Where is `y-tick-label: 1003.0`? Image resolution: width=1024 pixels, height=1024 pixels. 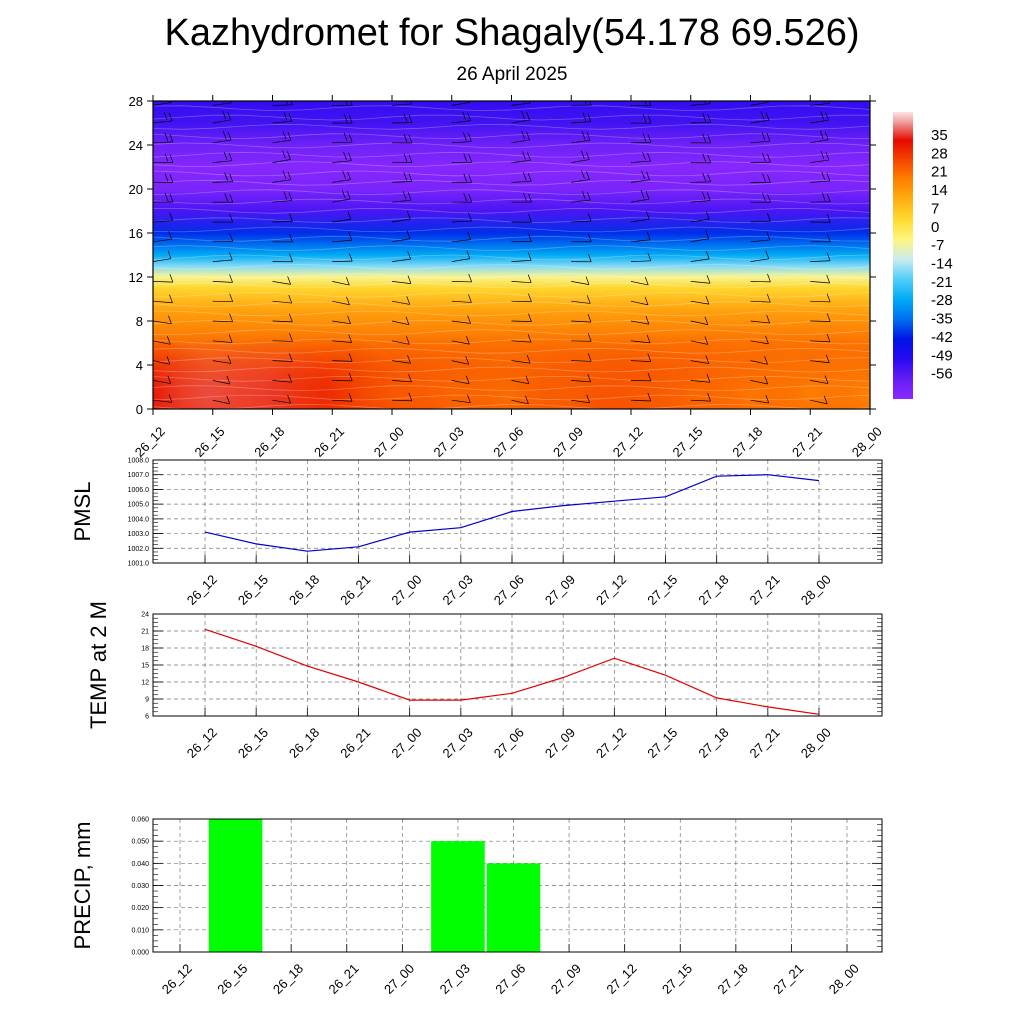 y-tick-label: 1003.0 is located at coordinates (139, 534).